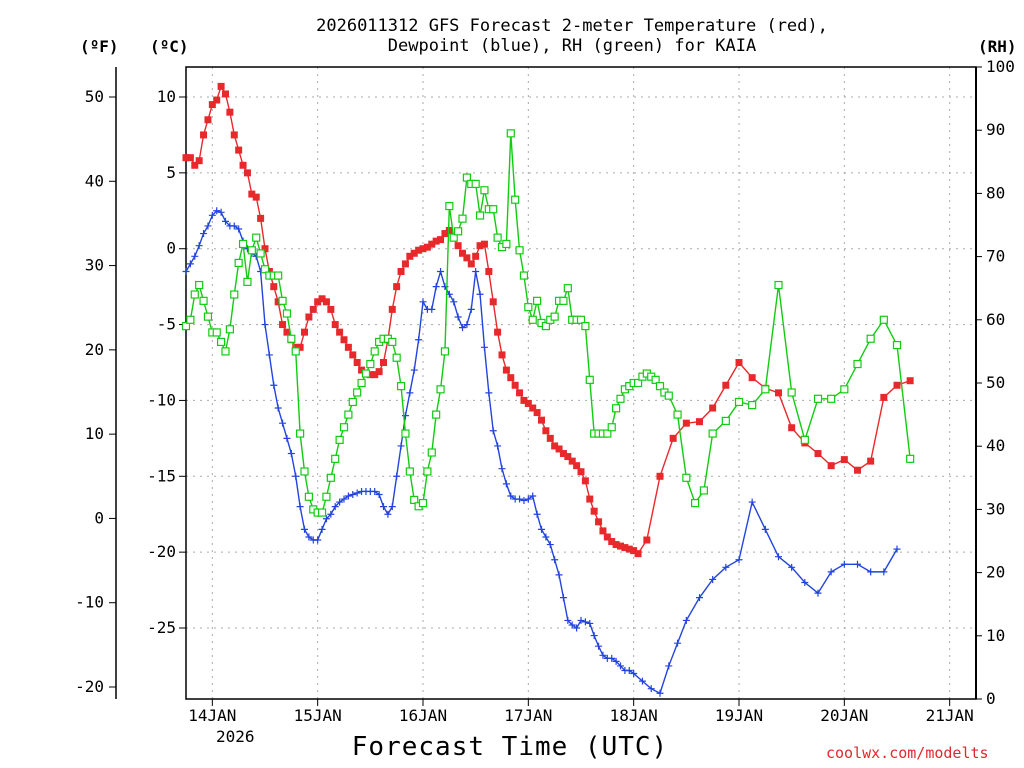 The height and width of the screenshot is (768, 1024). I want to click on fahrenheit-tick-label: 50, so click(94, 96).